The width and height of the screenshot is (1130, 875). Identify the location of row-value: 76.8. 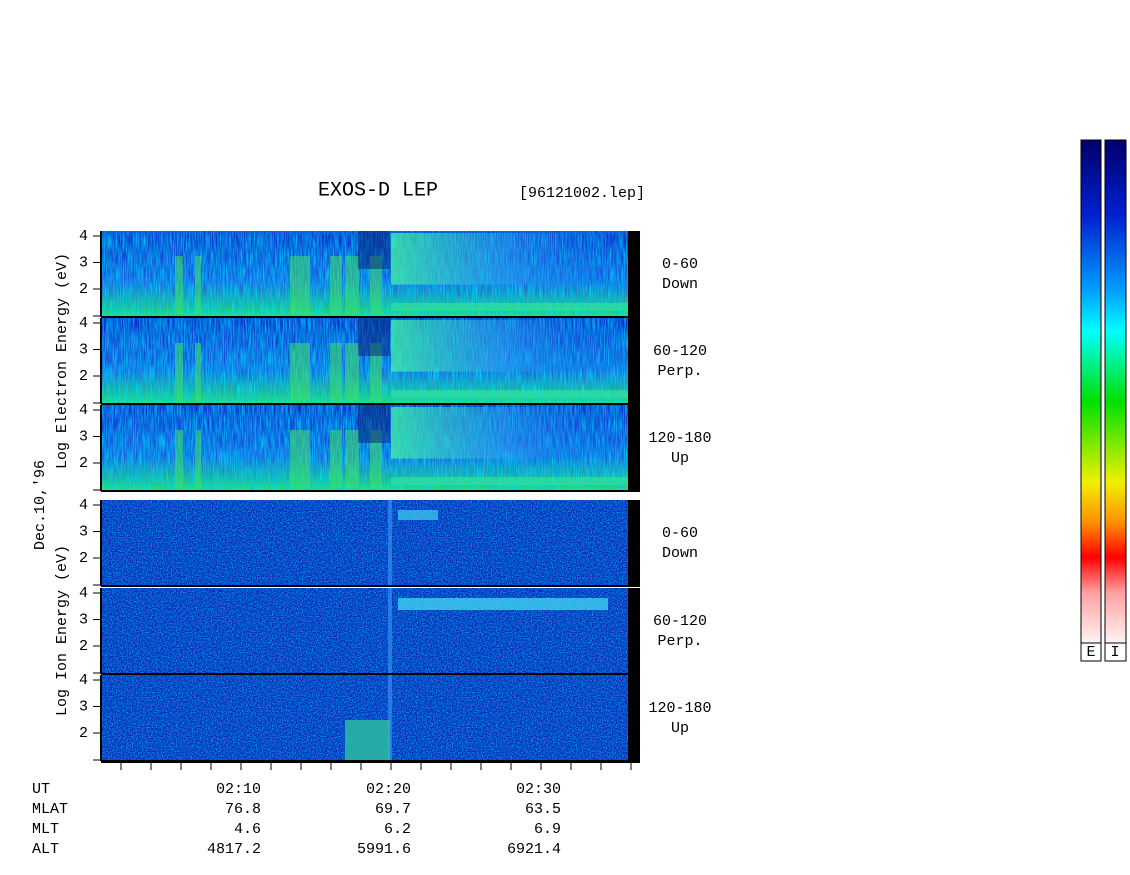
(243, 809).